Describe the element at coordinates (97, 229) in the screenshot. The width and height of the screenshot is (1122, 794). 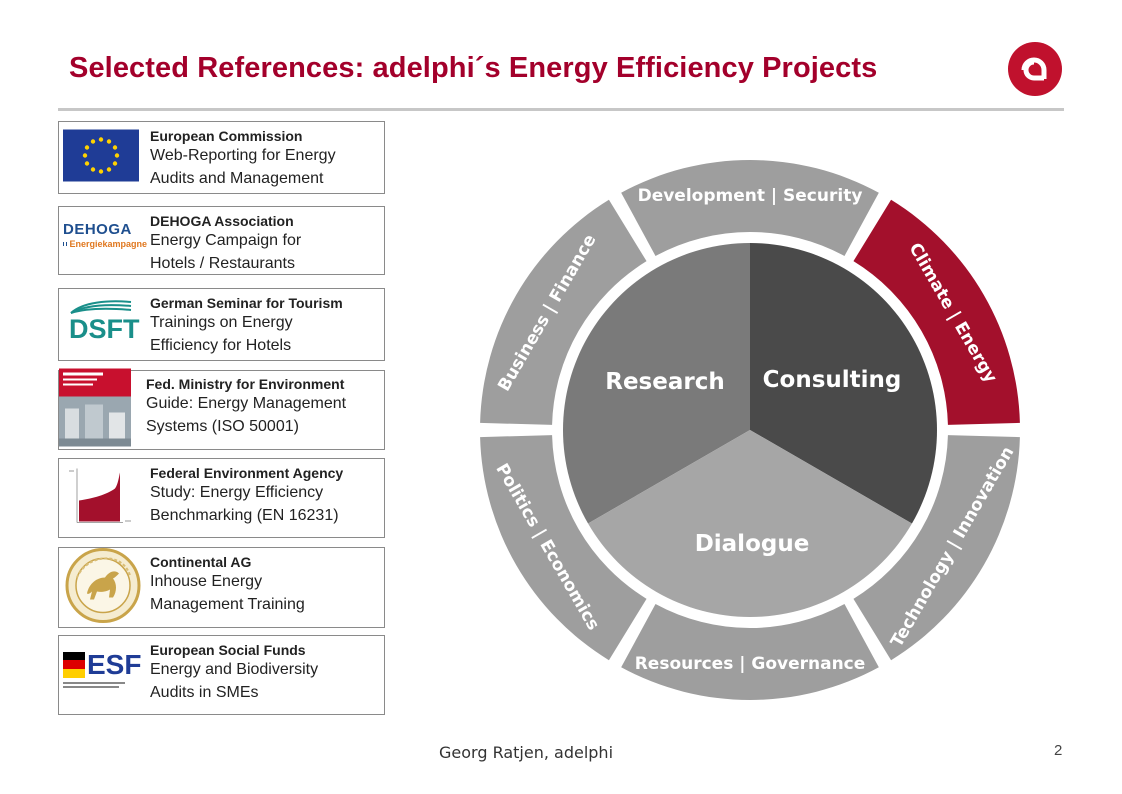
I see `dehoga-logo-text: DEHOGA` at that location.